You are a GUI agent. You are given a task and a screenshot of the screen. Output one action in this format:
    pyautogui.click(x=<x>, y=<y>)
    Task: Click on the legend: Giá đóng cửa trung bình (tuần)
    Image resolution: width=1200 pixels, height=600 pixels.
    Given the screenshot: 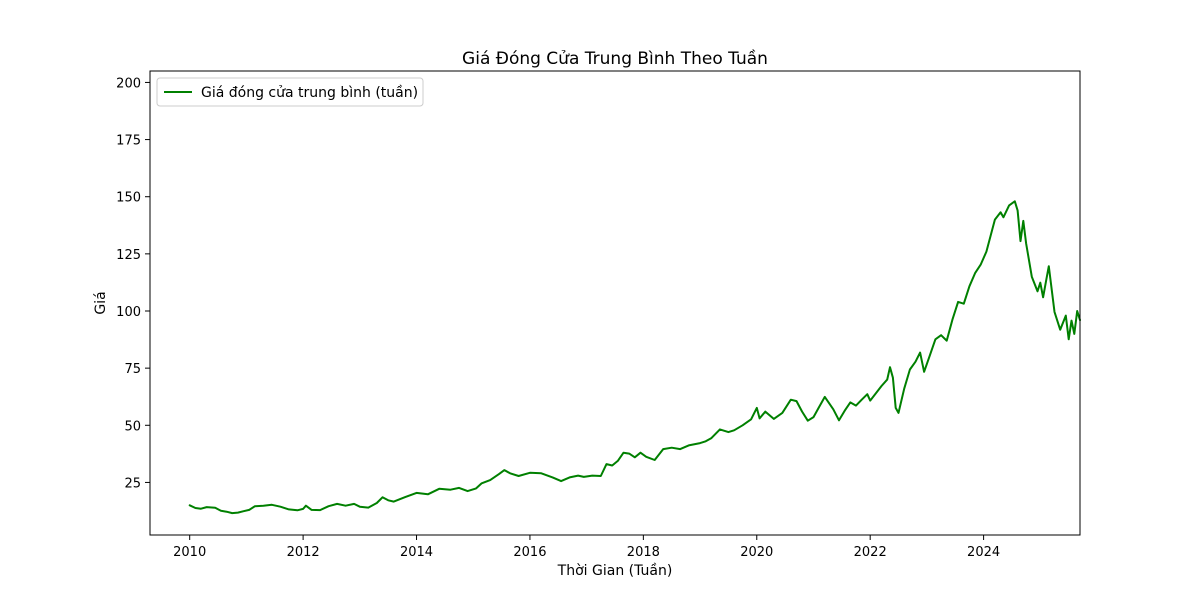 What is the action you would take?
    pyautogui.click(x=290, y=92)
    